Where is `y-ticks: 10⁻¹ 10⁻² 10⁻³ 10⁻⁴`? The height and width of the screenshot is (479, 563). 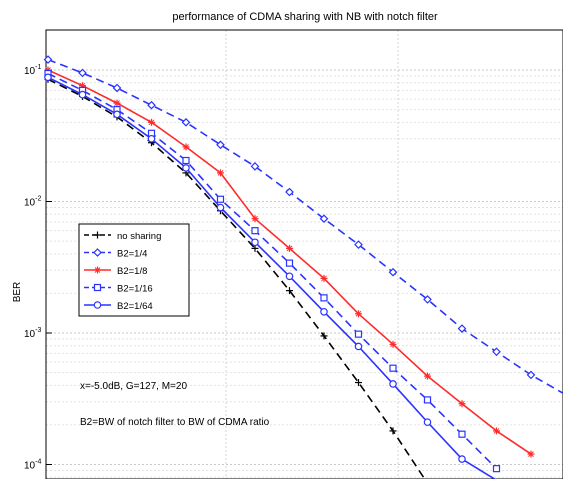
y-ticks: 10⁻¹ 10⁻² 10⁻³ 10⁻⁴ is located at coordinates (38, 268).